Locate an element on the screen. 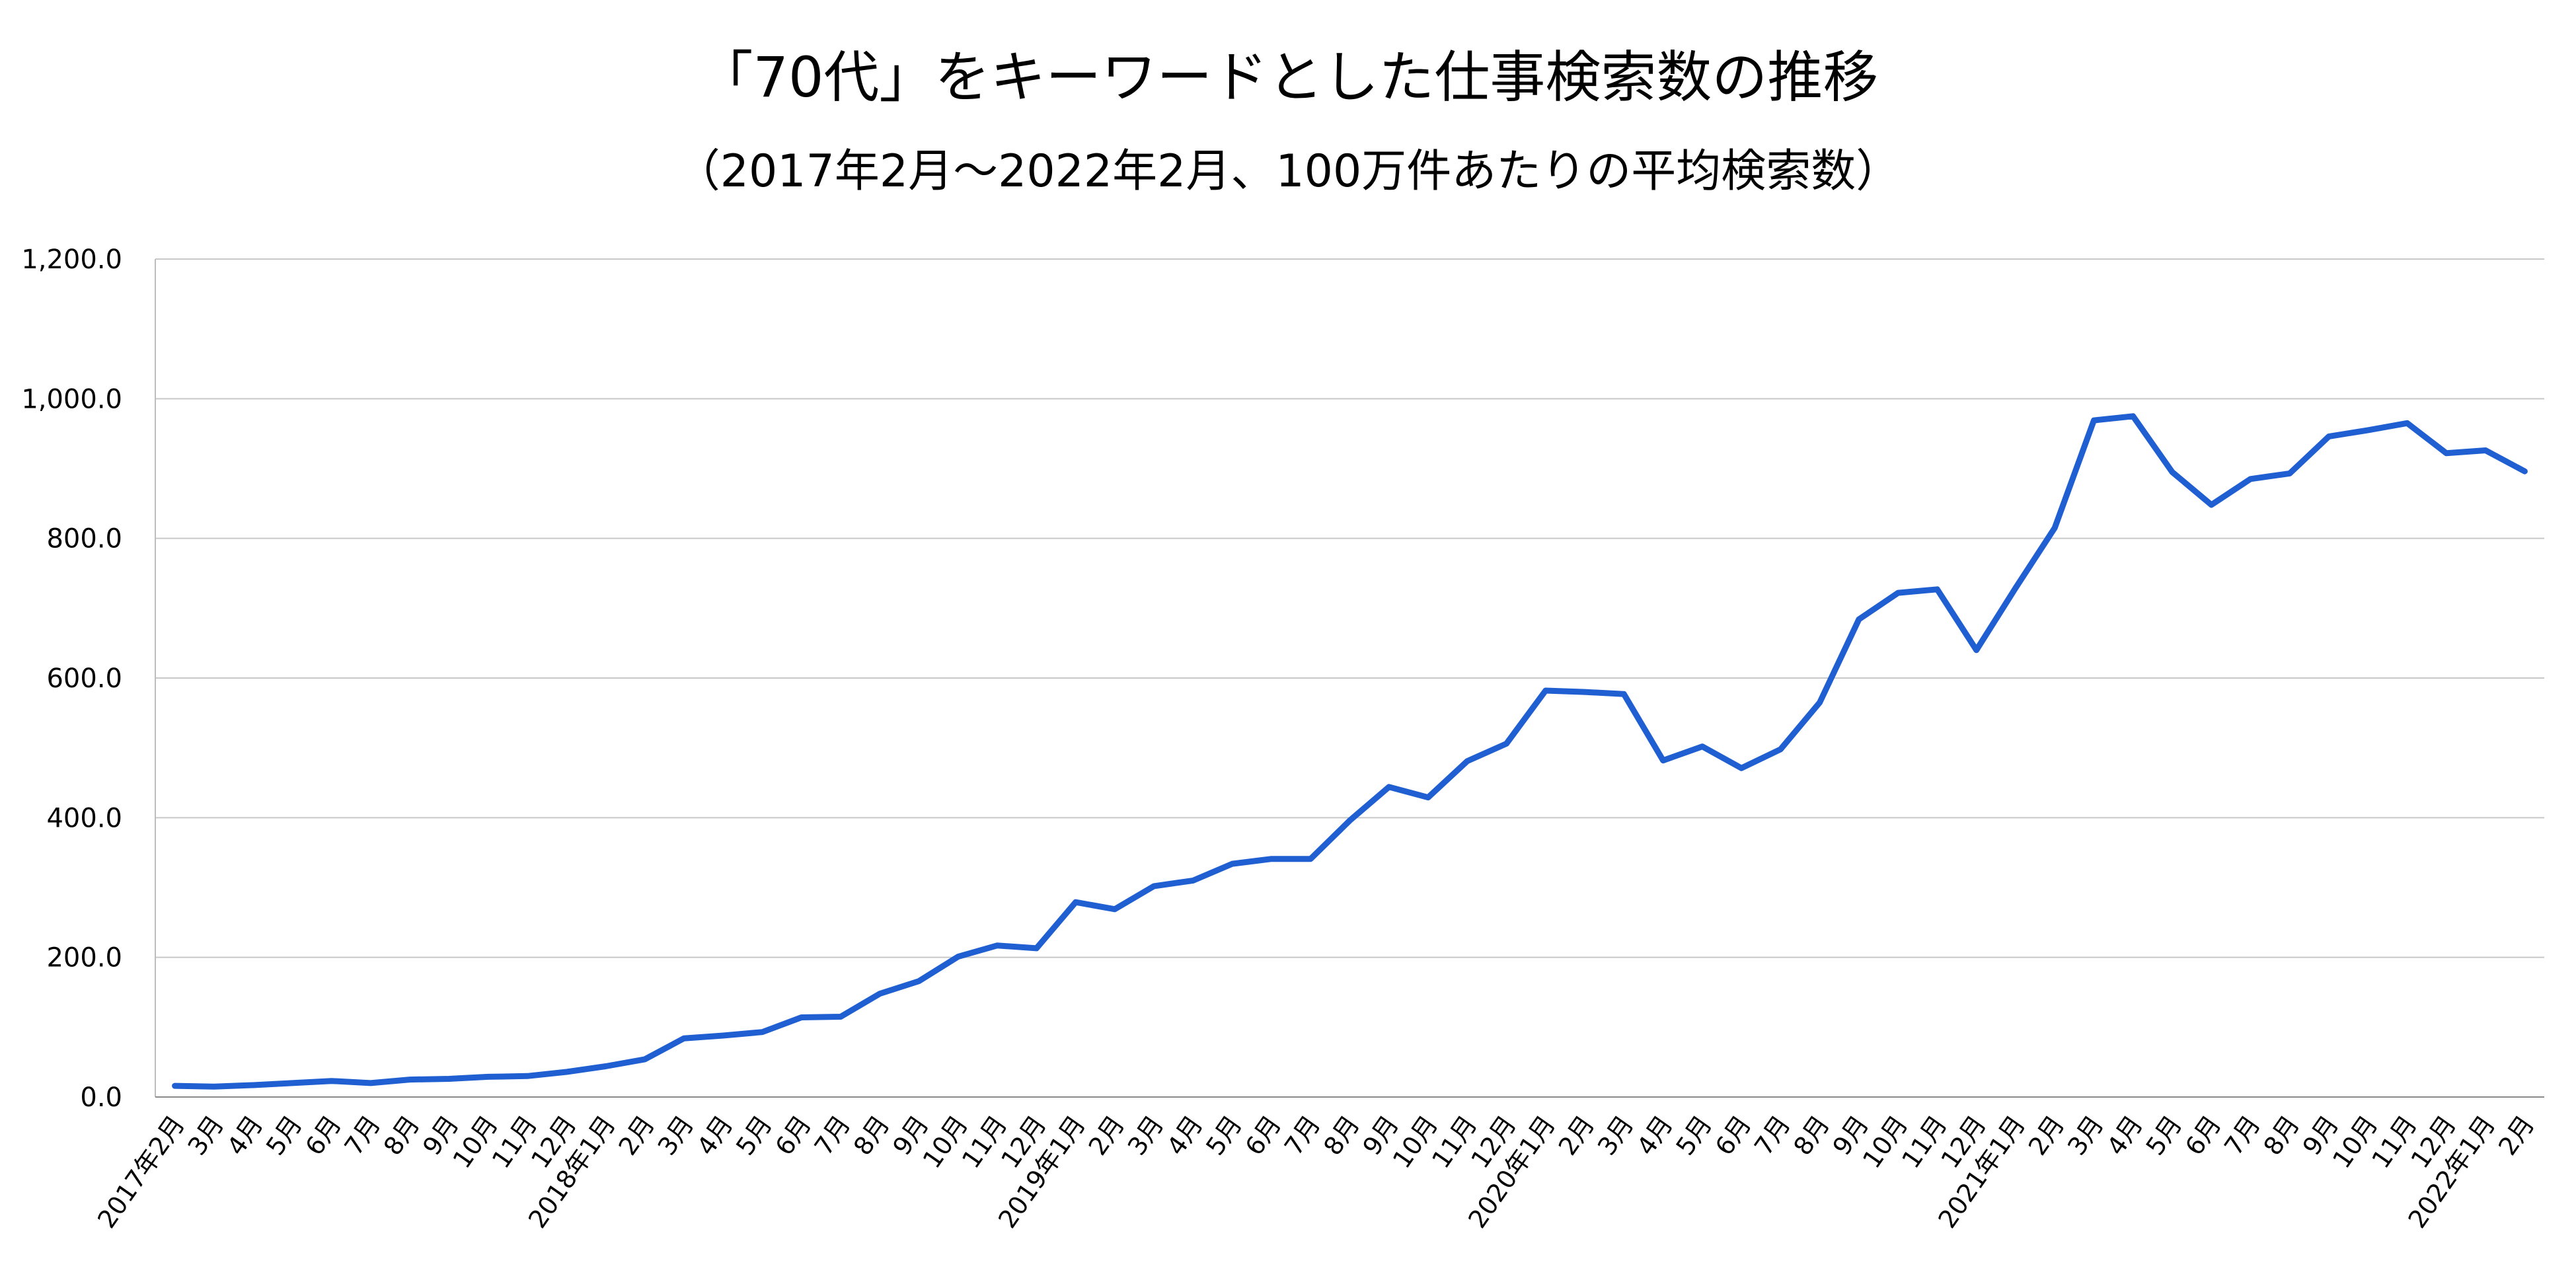 Image resolution: width=2576 pixels, height=1288 pixels. y-tick-label: 600.0 is located at coordinates (84, 678).